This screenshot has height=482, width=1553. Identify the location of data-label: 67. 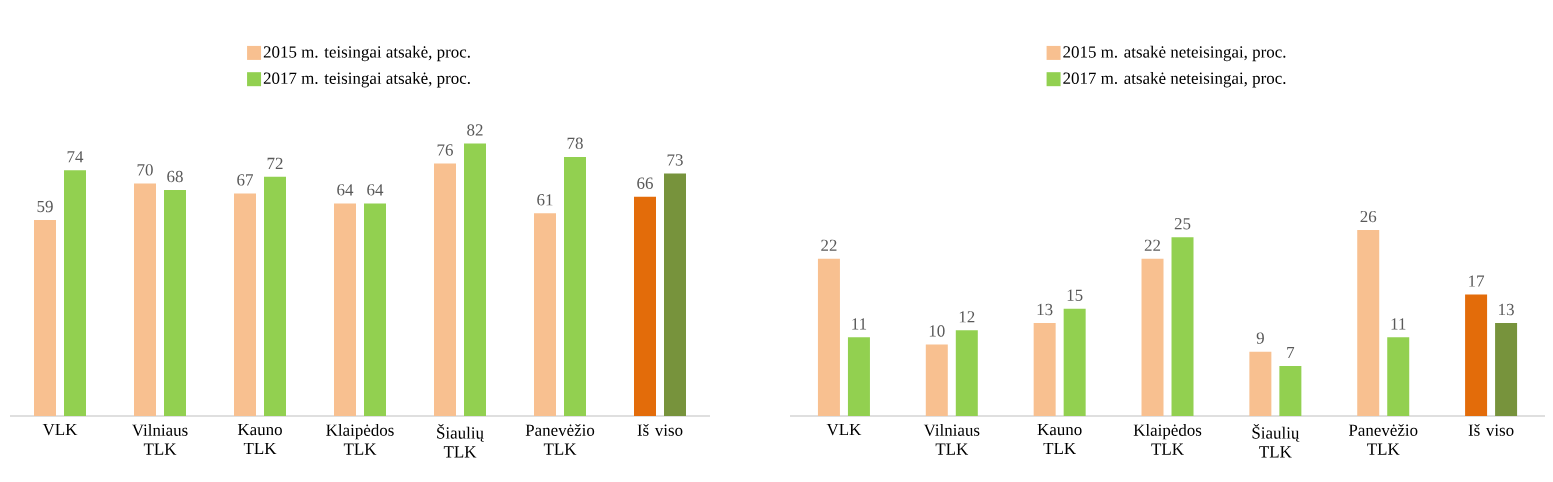
(245, 180).